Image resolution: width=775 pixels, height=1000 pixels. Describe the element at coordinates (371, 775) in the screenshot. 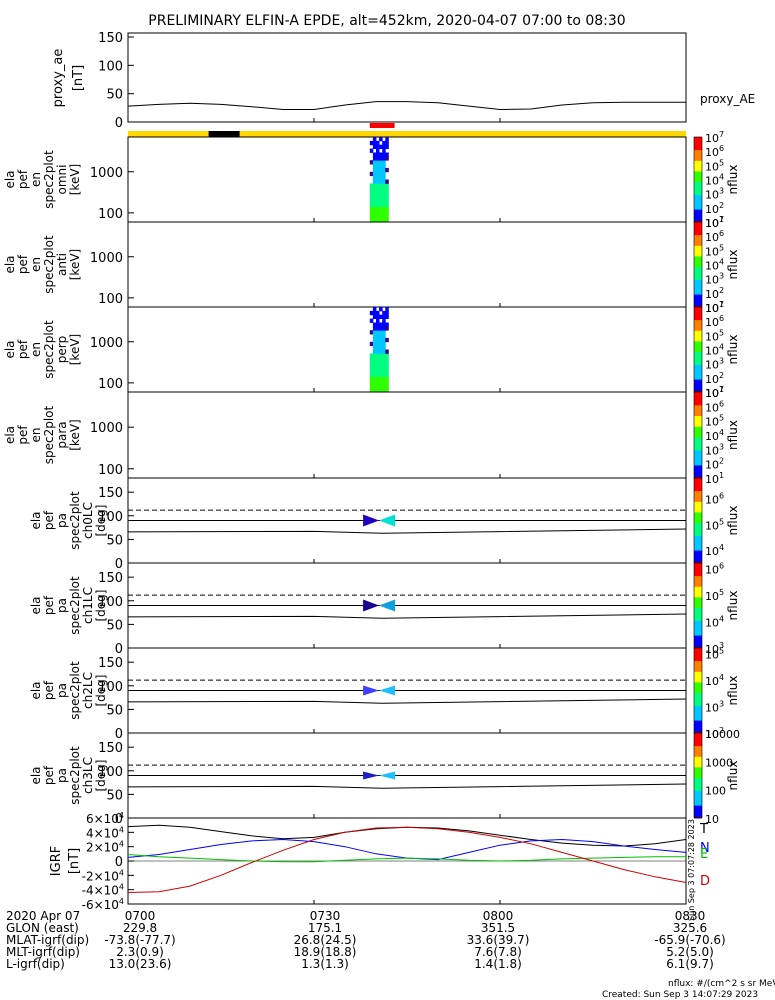

I see `ch3-pitch-mark-left` at that location.